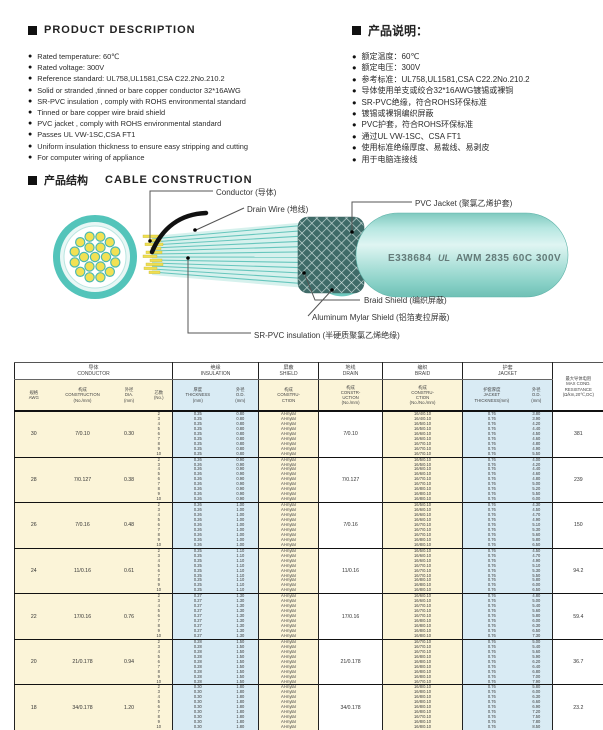  I want to click on square-bullet-icon, so click(356, 30).